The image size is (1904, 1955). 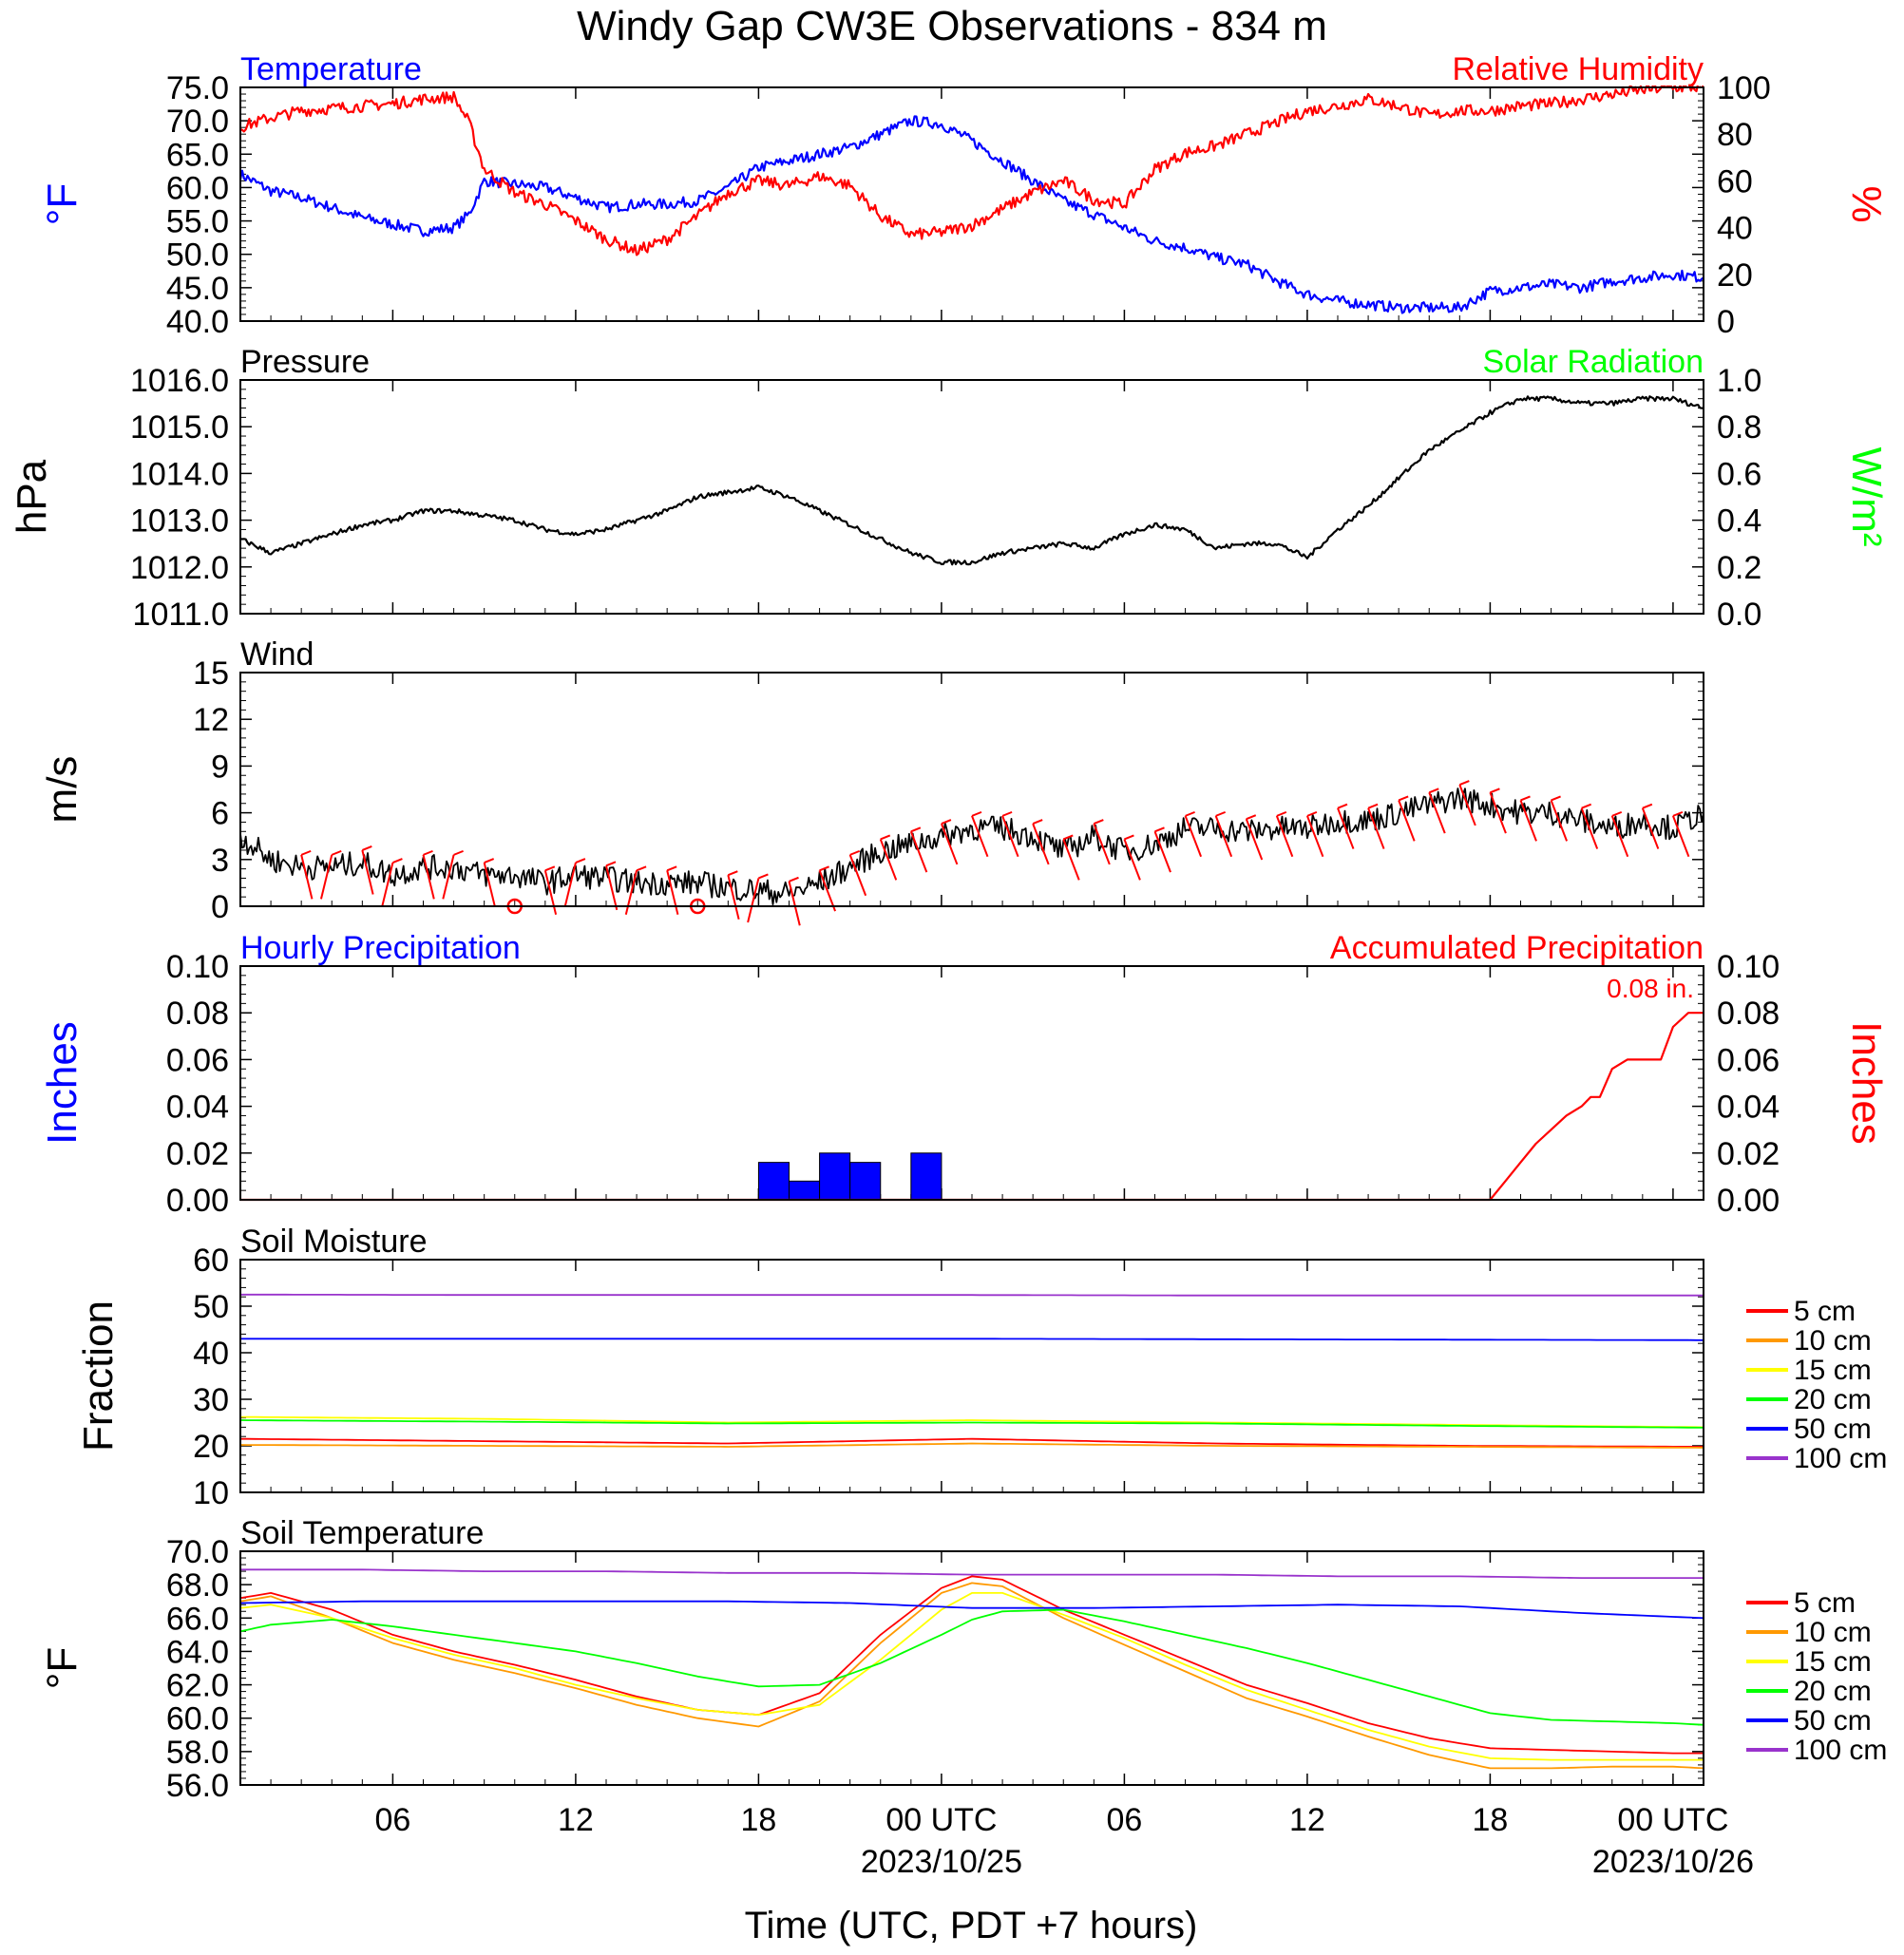 What do you see at coordinates (1739, 474) in the screenshot?
I see `y-tick-label-right: 0.6` at bounding box center [1739, 474].